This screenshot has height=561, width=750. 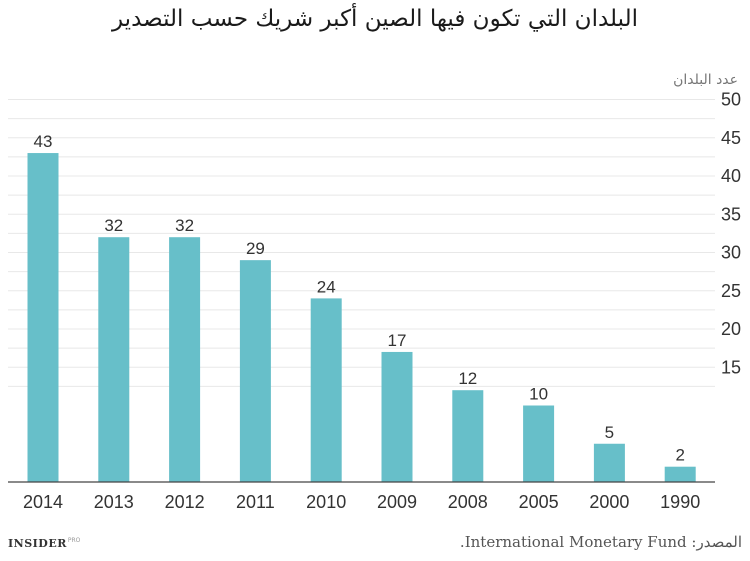 I want to click on value-label: 43, so click(x=43, y=141).